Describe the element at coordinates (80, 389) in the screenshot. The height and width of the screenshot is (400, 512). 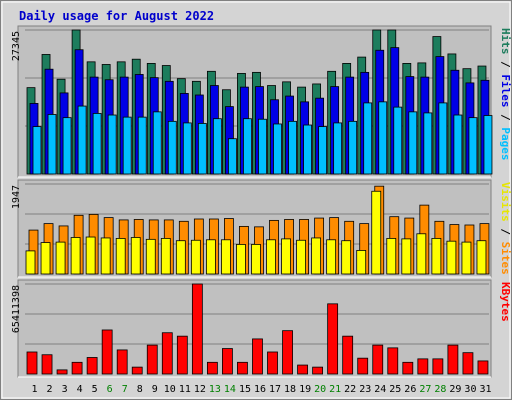
I see `day-label: 4` at that location.